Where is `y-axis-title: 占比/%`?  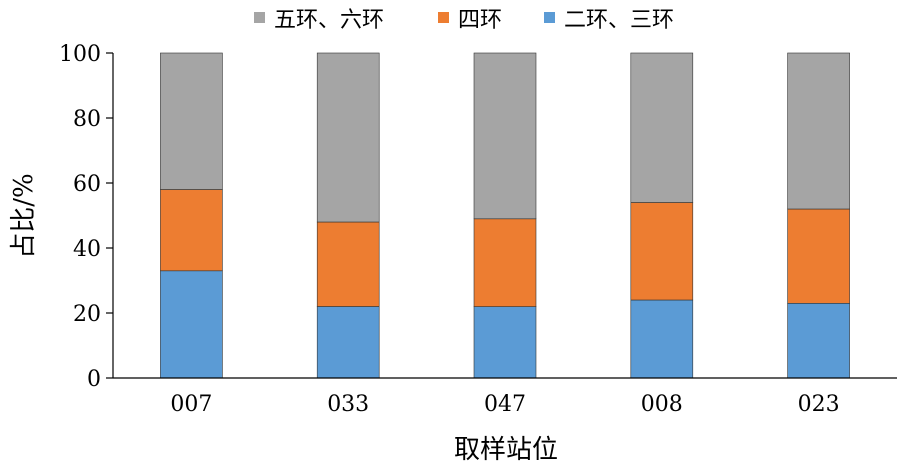
y-axis-title: 占比/% is located at coordinates (24, 215).